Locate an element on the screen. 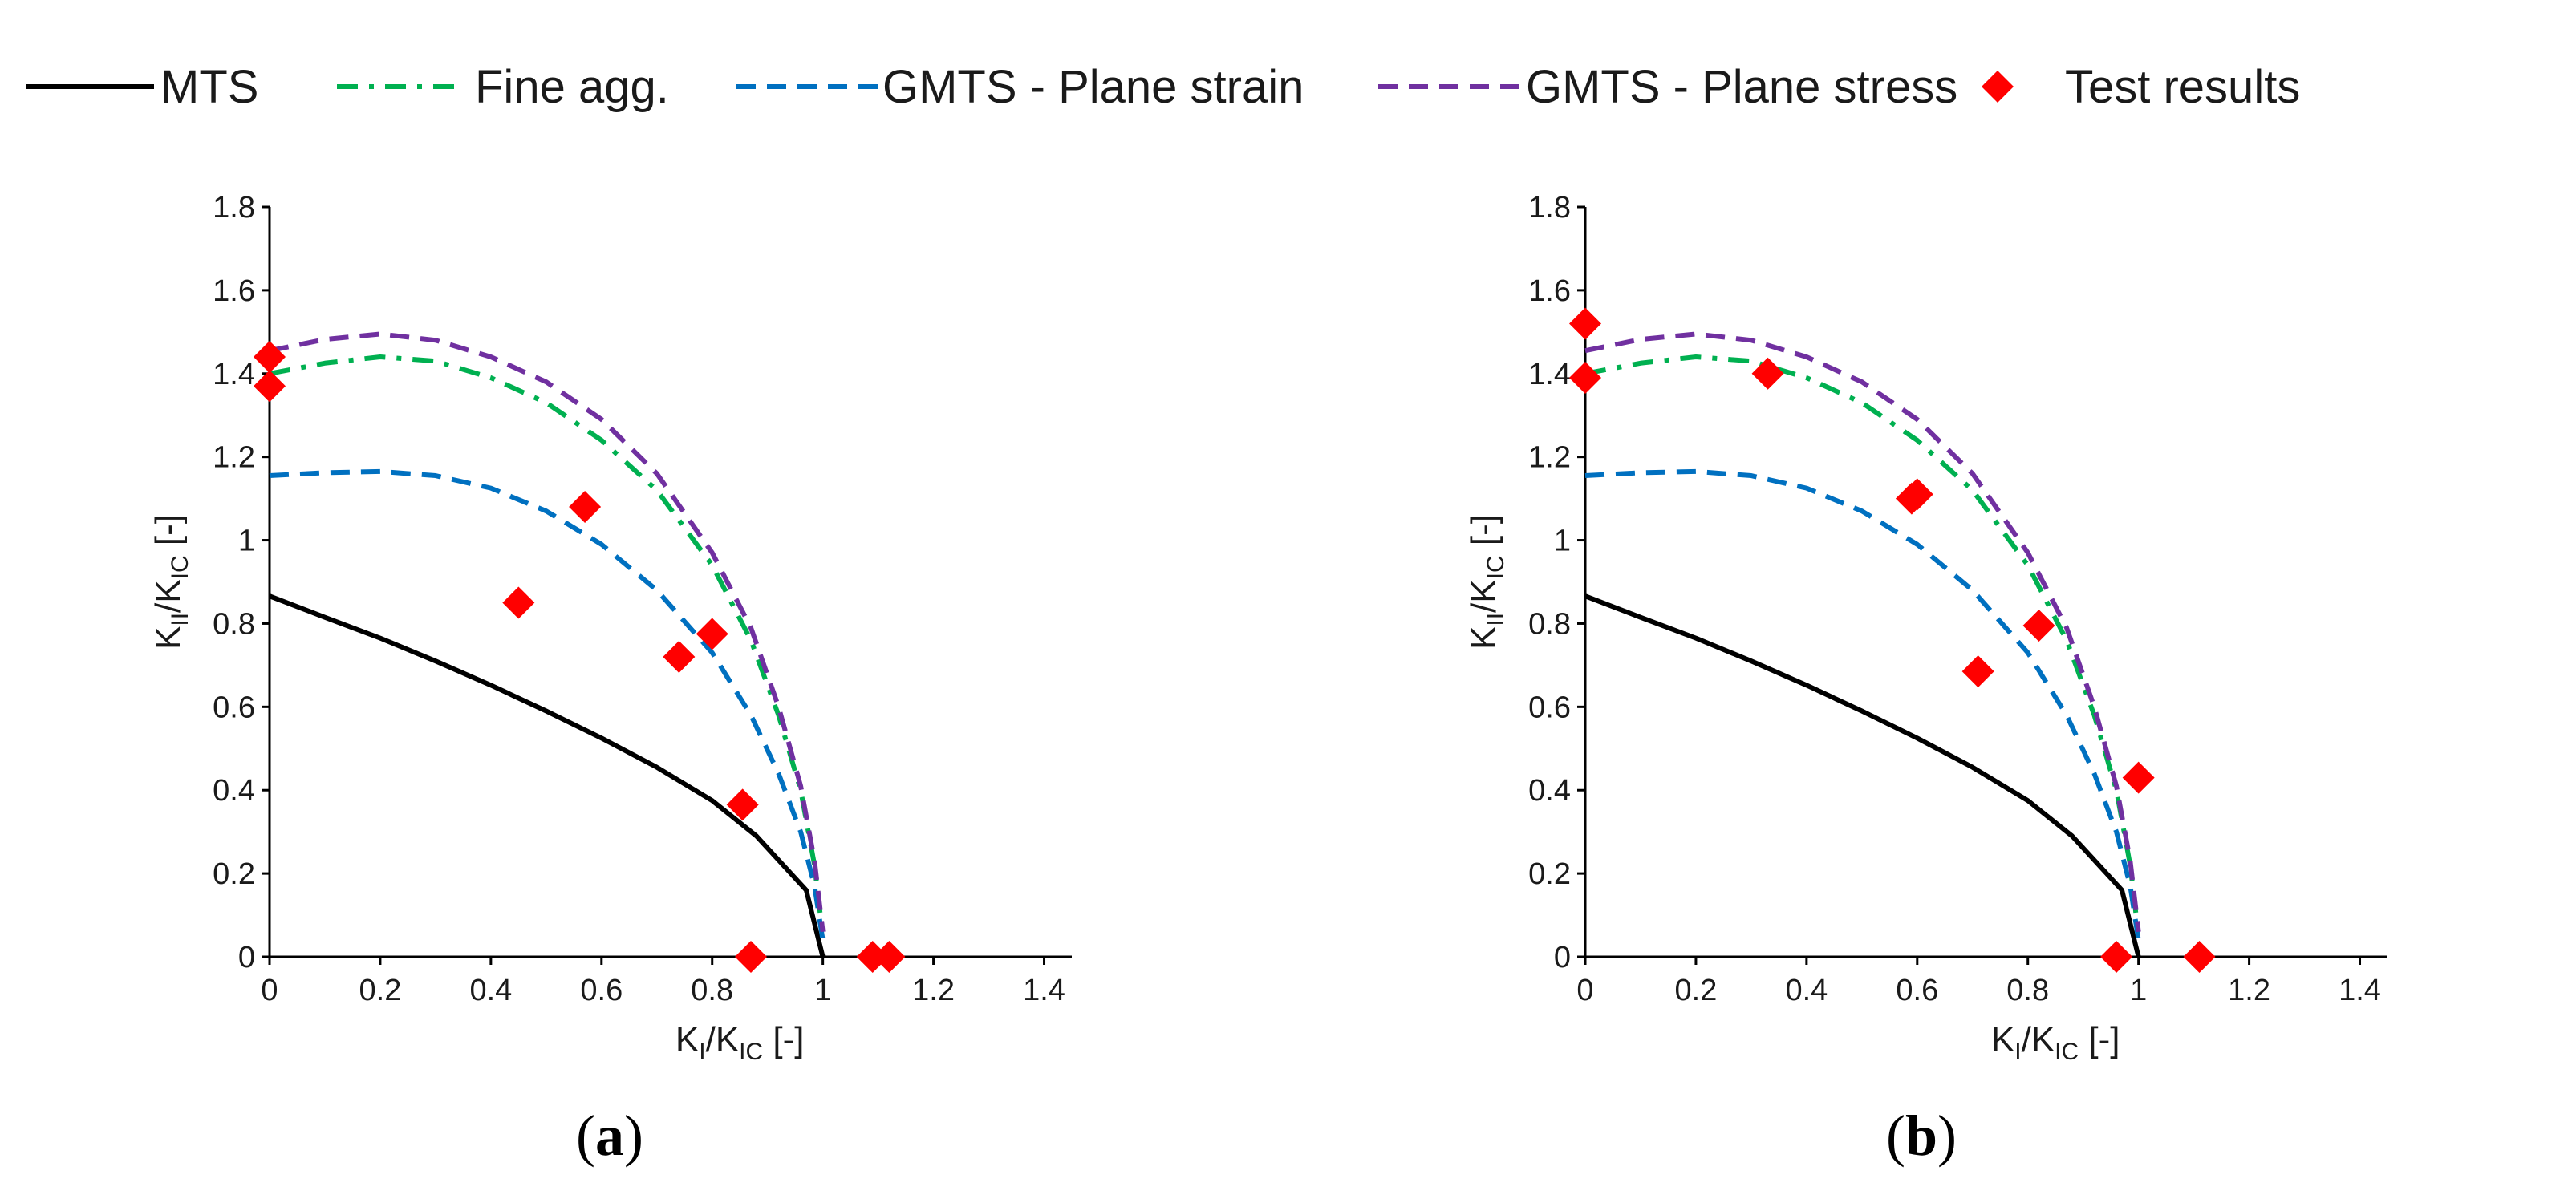 The height and width of the screenshot is (1191, 2576). panel-label-b: (b) is located at coordinates (1921, 1136).